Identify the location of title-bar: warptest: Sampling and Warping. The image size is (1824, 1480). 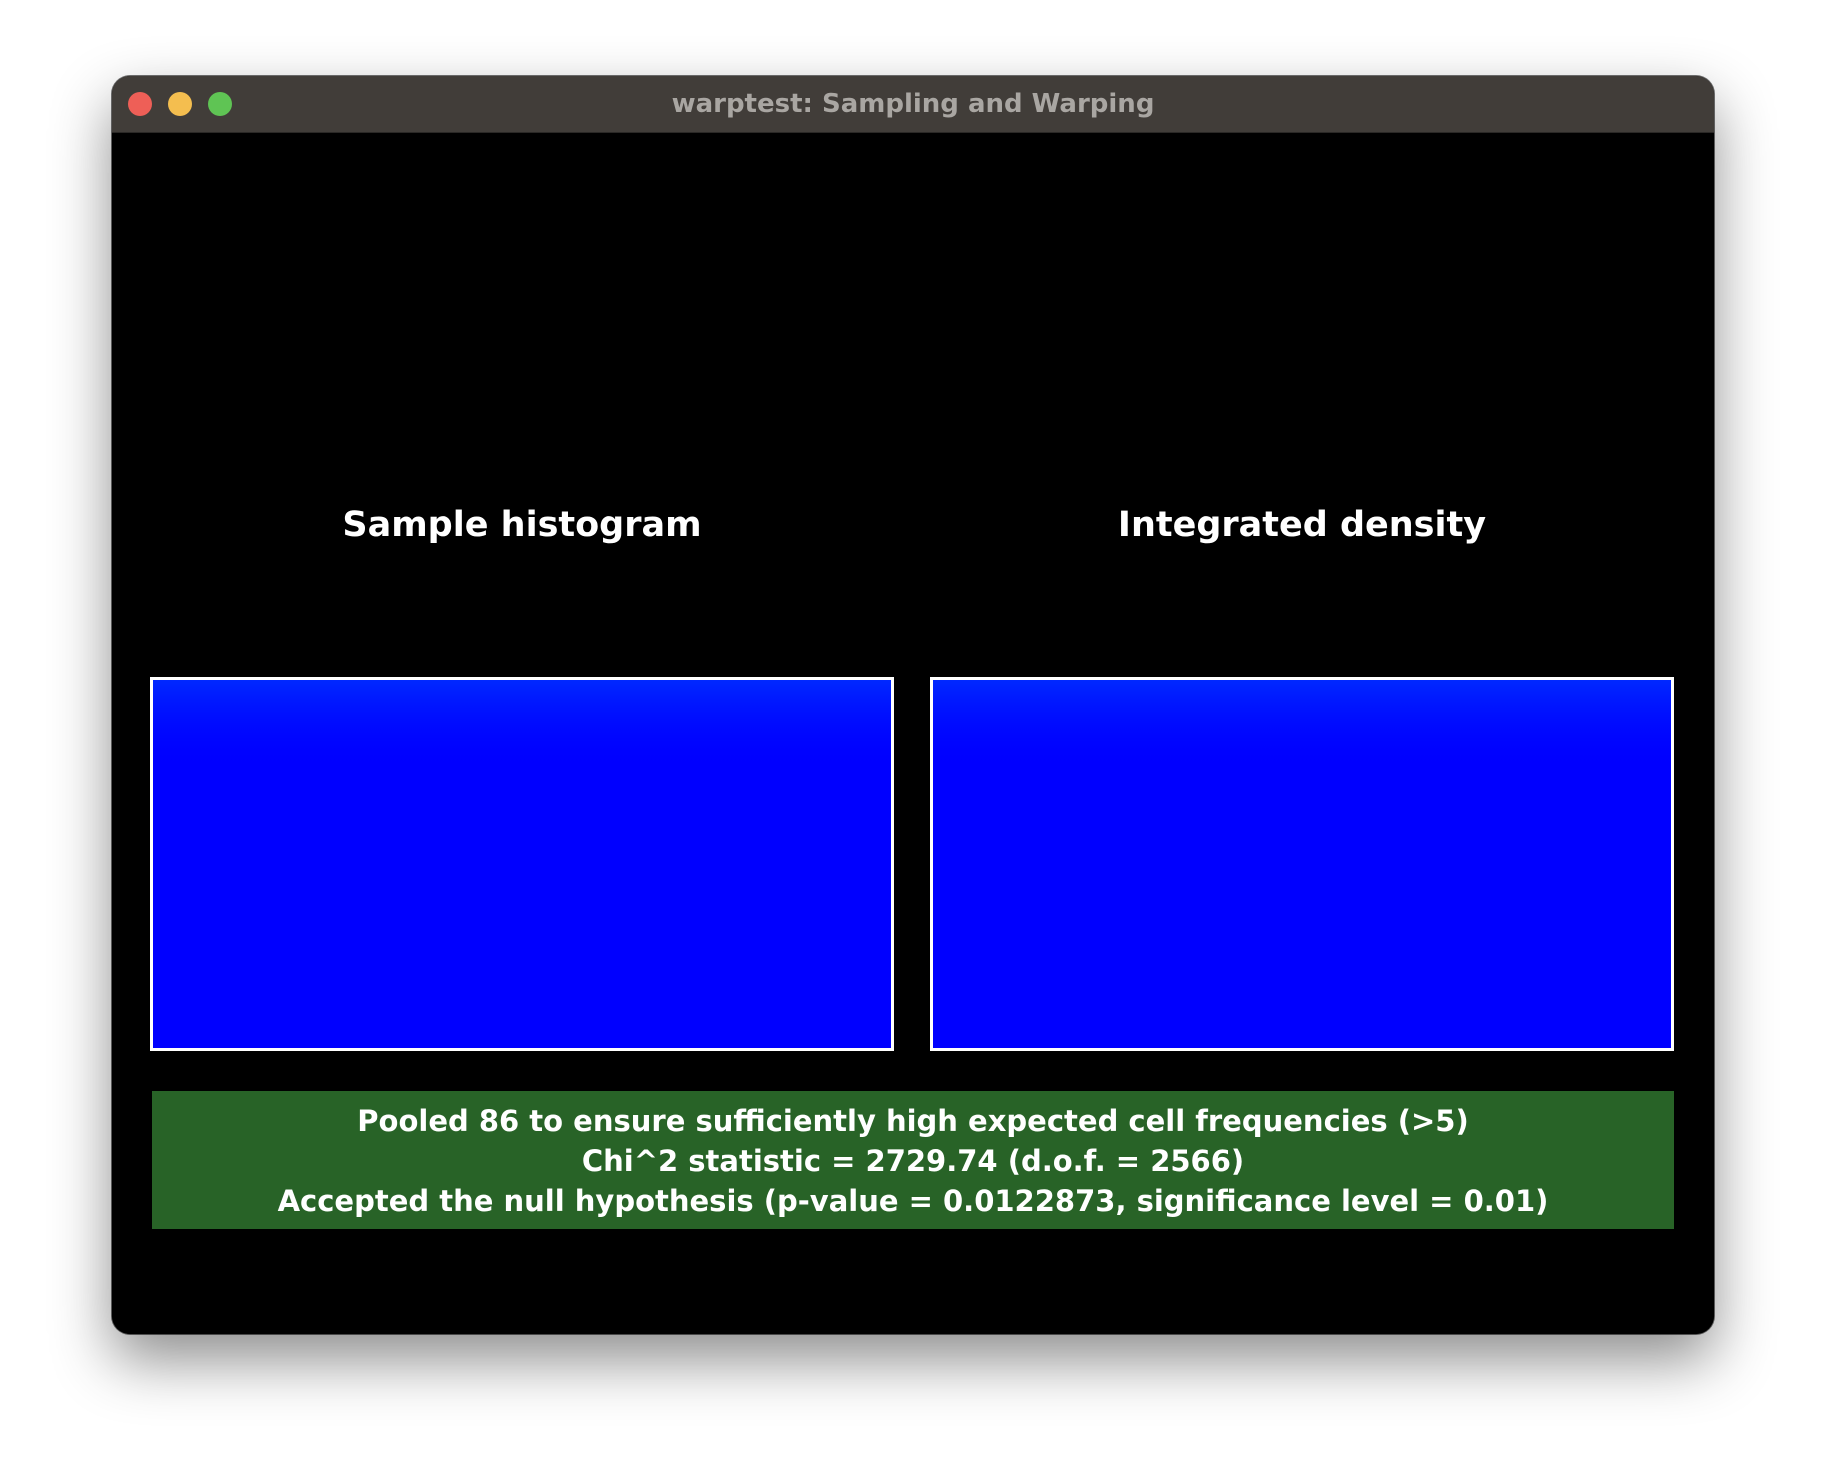
(913, 104).